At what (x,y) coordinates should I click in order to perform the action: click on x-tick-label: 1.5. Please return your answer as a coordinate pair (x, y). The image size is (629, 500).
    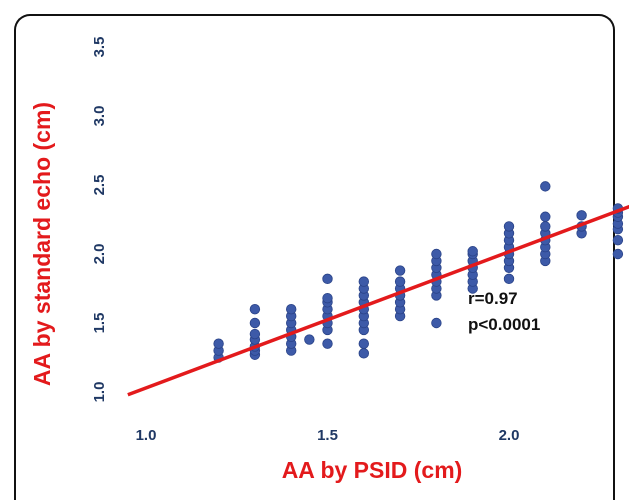
    Looking at the image, I should click on (327, 435).